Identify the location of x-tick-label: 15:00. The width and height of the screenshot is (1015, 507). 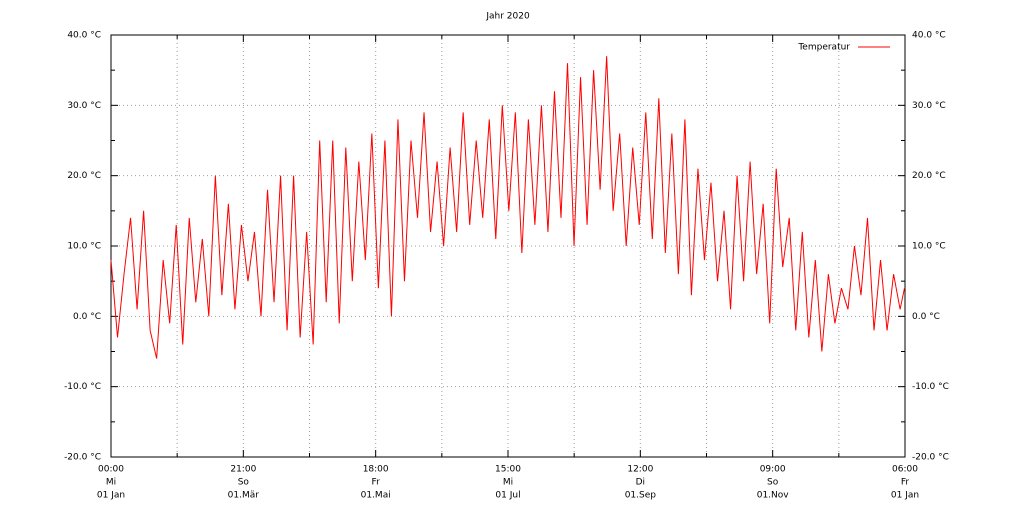
(508, 470).